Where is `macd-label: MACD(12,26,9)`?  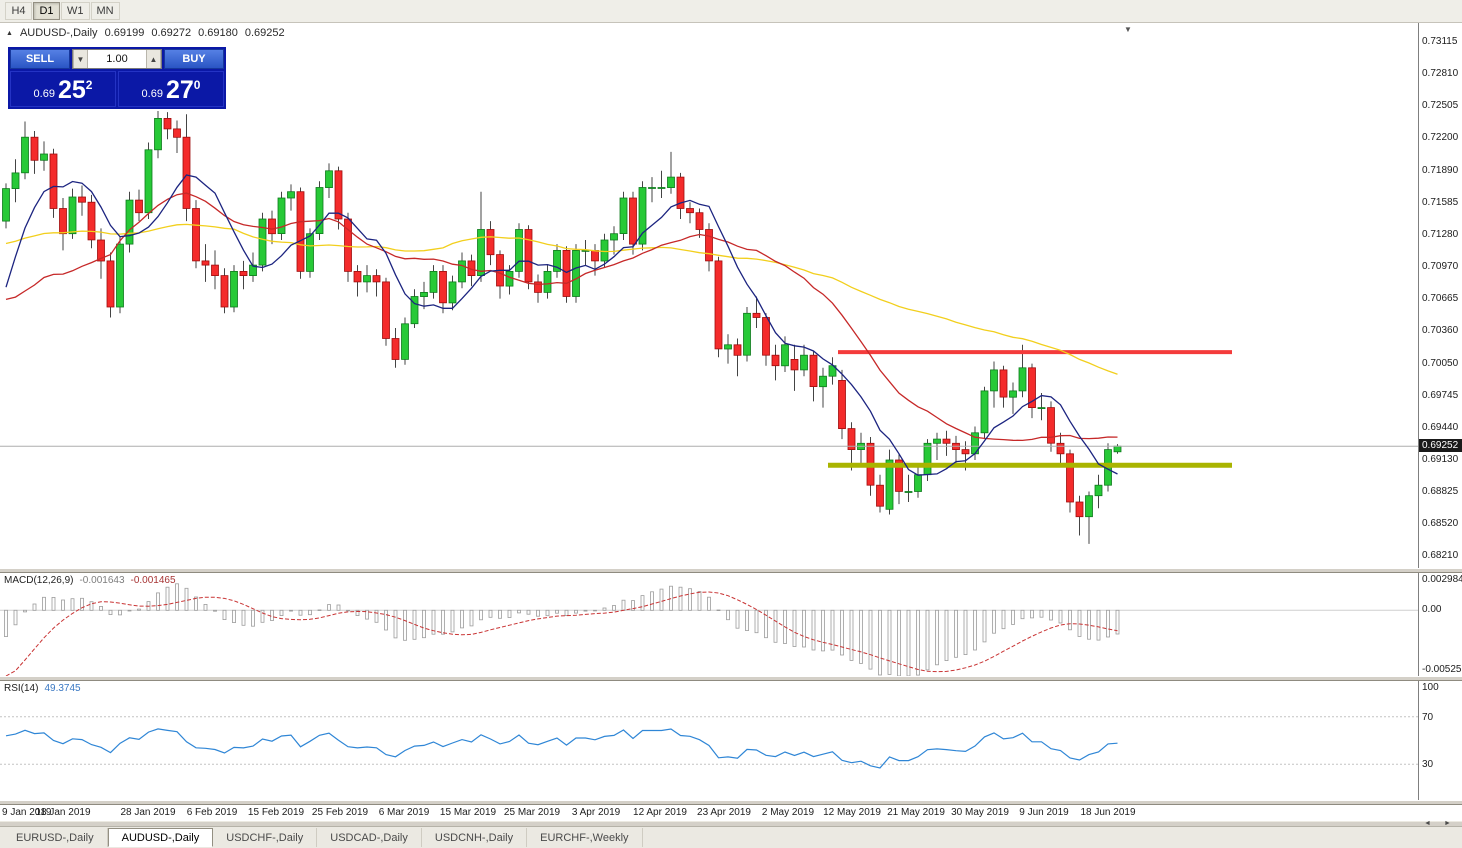
macd-label: MACD(12,26,9) is located at coordinates (39, 580).